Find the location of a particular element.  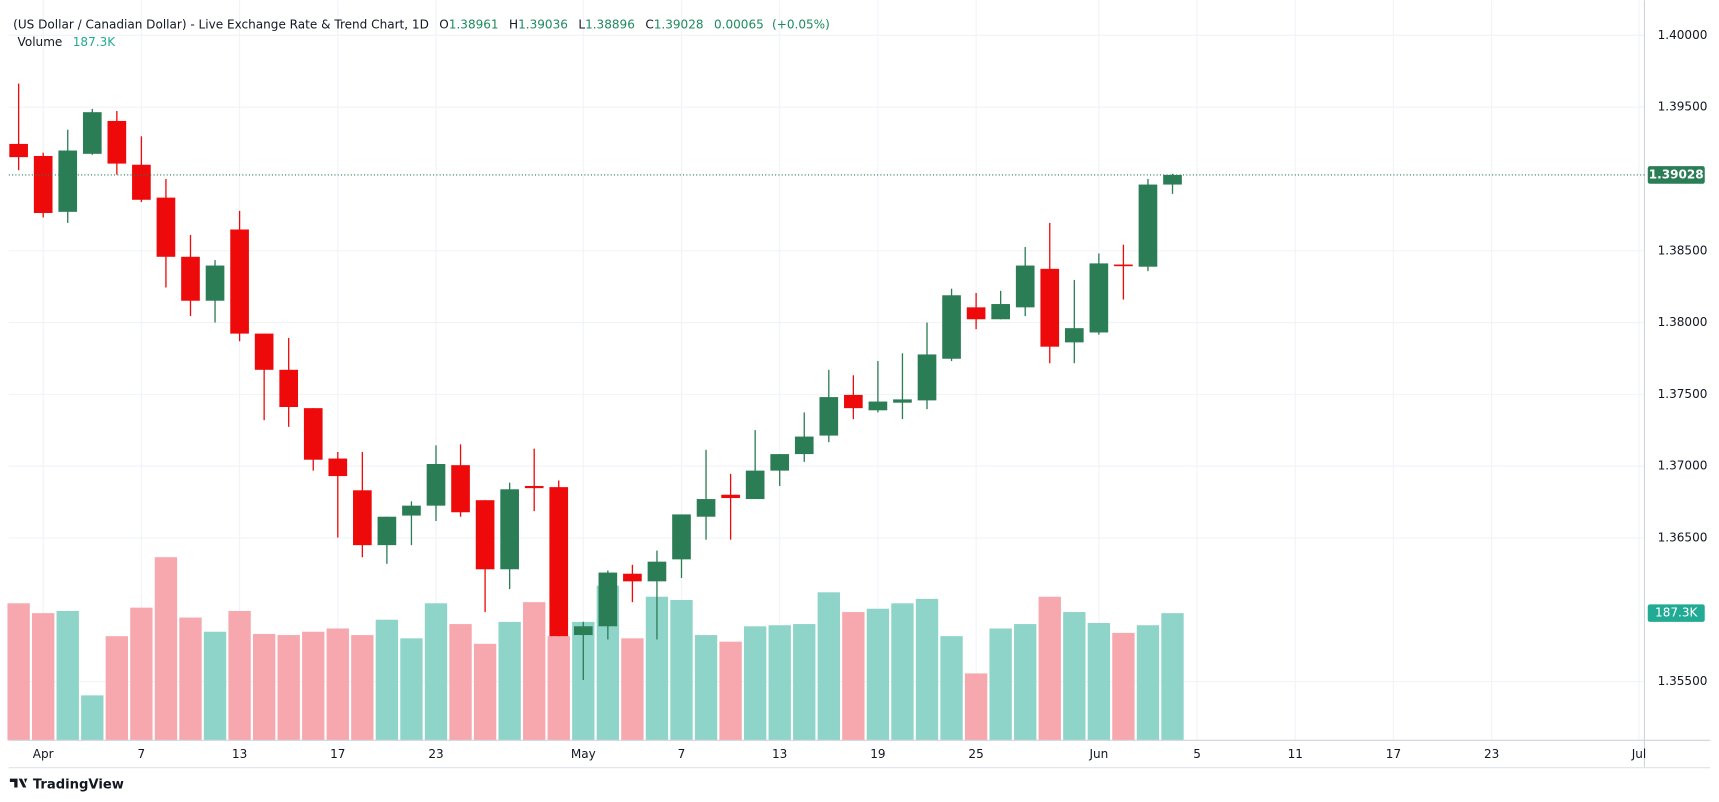

x-tick-label: 25 is located at coordinates (975, 754).